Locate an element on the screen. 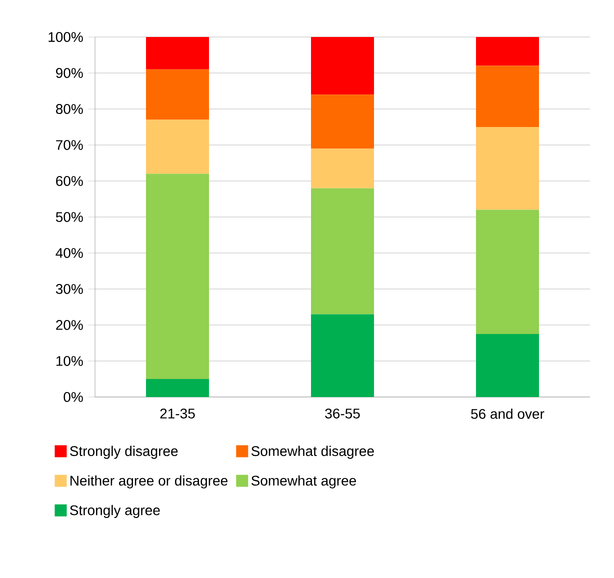 The height and width of the screenshot is (578, 614). legend-label: Somewhat agree is located at coordinates (303, 481).